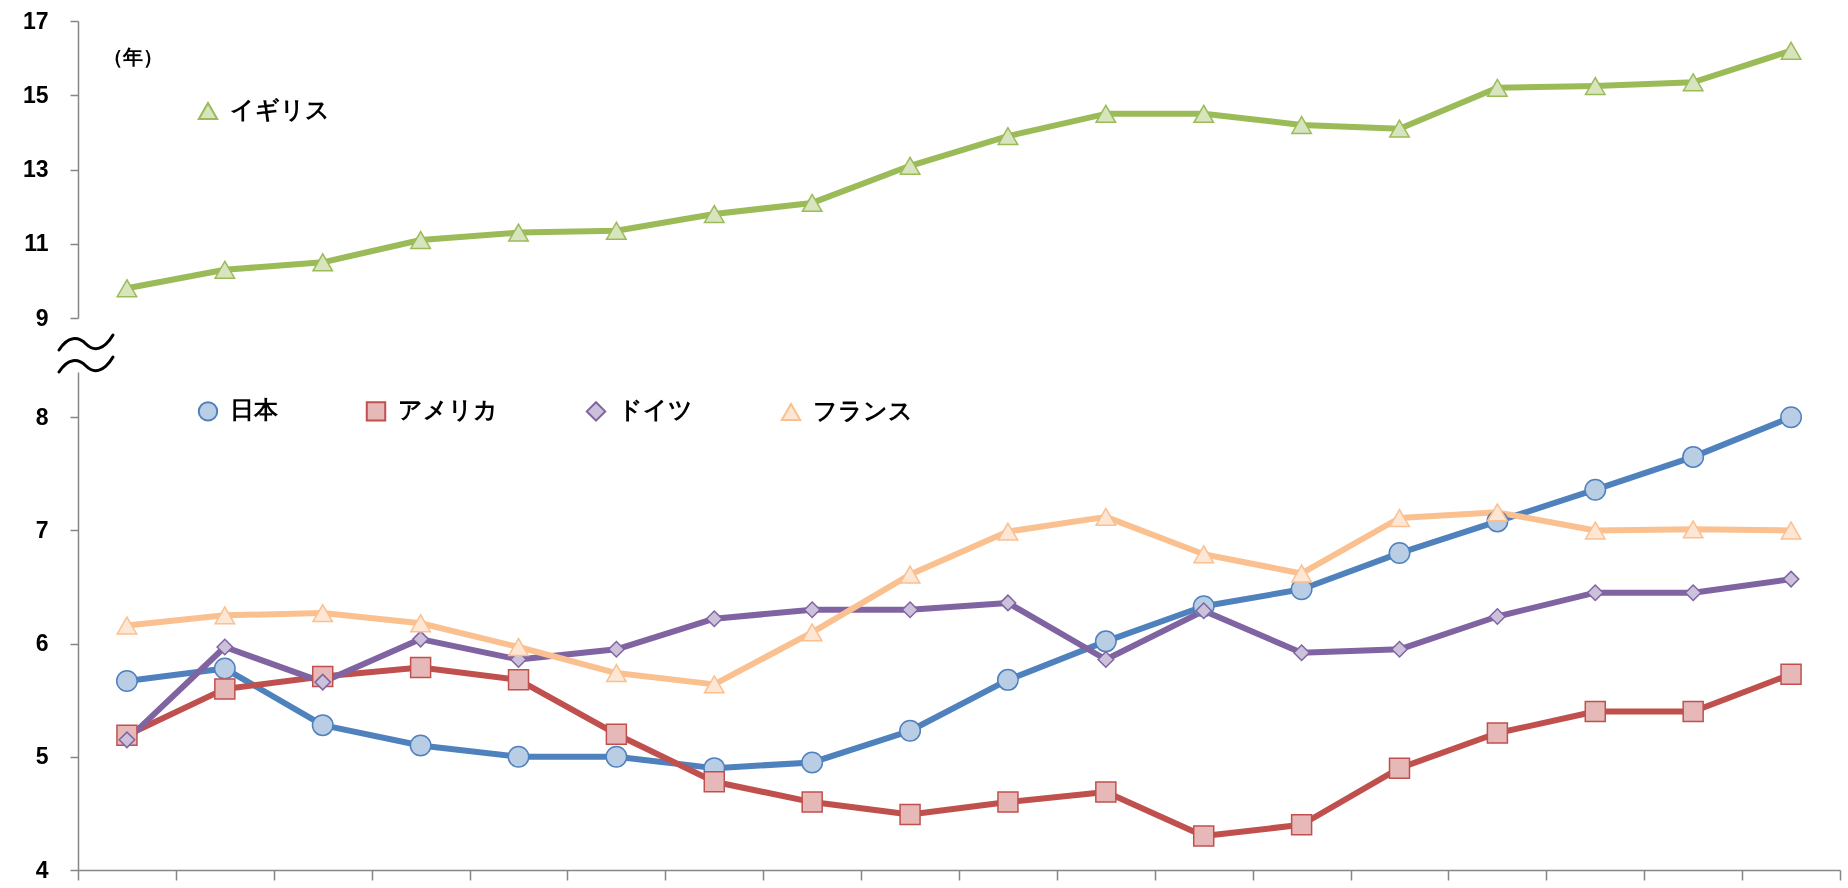 The height and width of the screenshot is (888, 1848). Describe the element at coordinates (280, 109) in the screenshot. I see `legend-label: イギリス` at that location.